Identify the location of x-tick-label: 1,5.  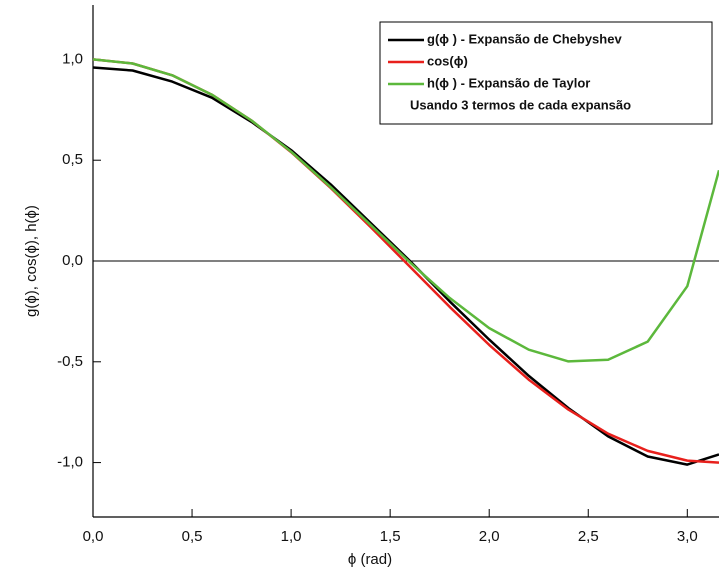
(390, 536).